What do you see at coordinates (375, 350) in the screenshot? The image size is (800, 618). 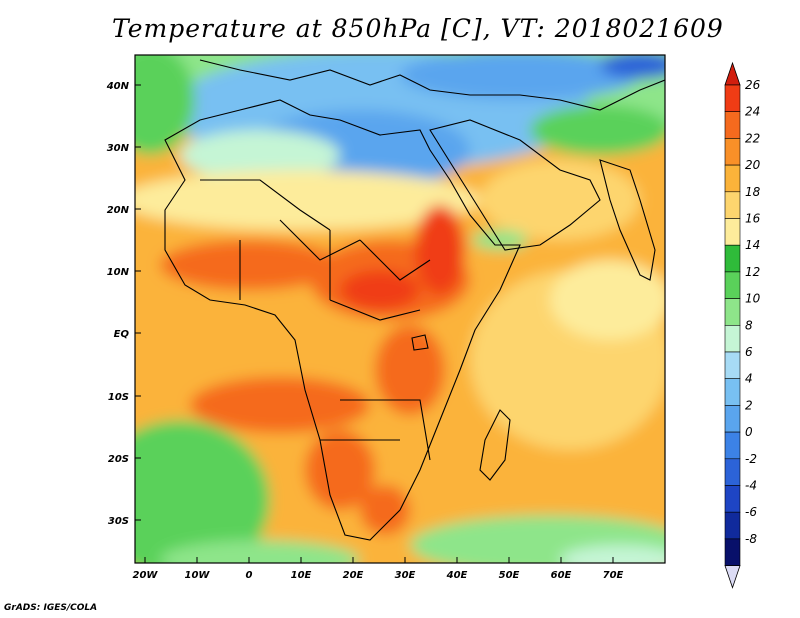 I see `borders-central` at bounding box center [375, 350].